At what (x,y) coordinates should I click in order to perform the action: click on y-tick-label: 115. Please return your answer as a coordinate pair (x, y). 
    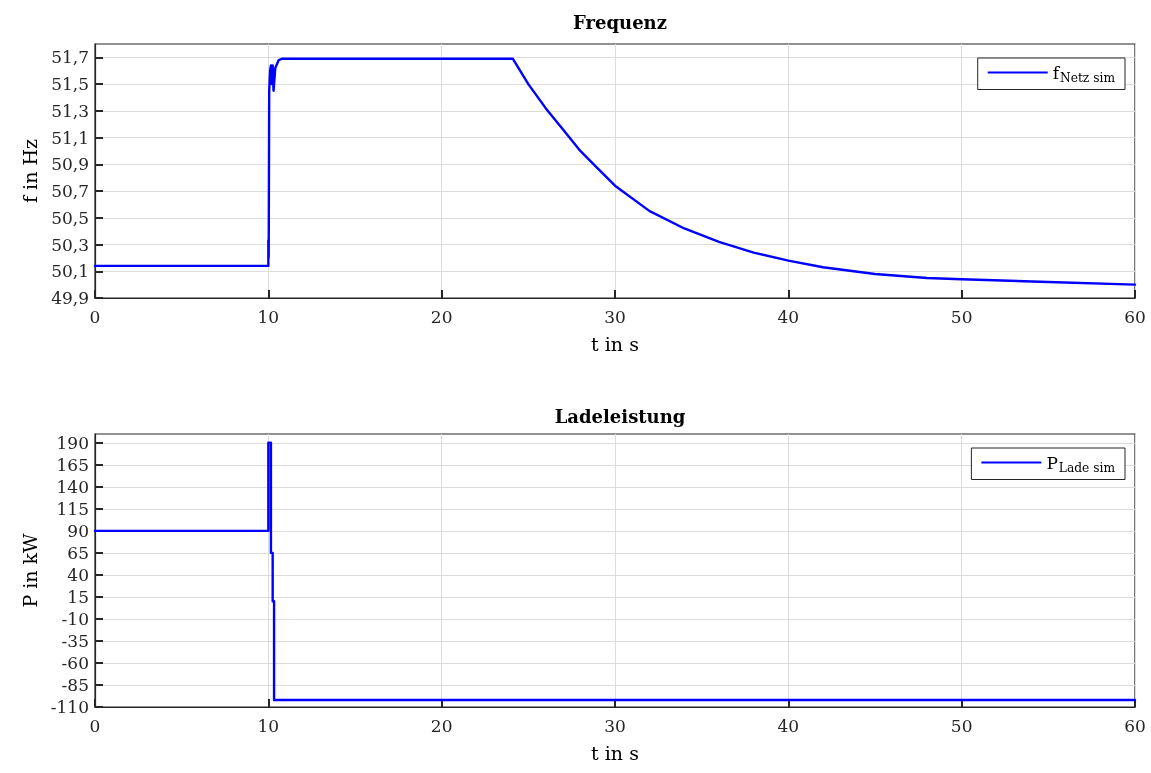
    Looking at the image, I should click on (72, 508).